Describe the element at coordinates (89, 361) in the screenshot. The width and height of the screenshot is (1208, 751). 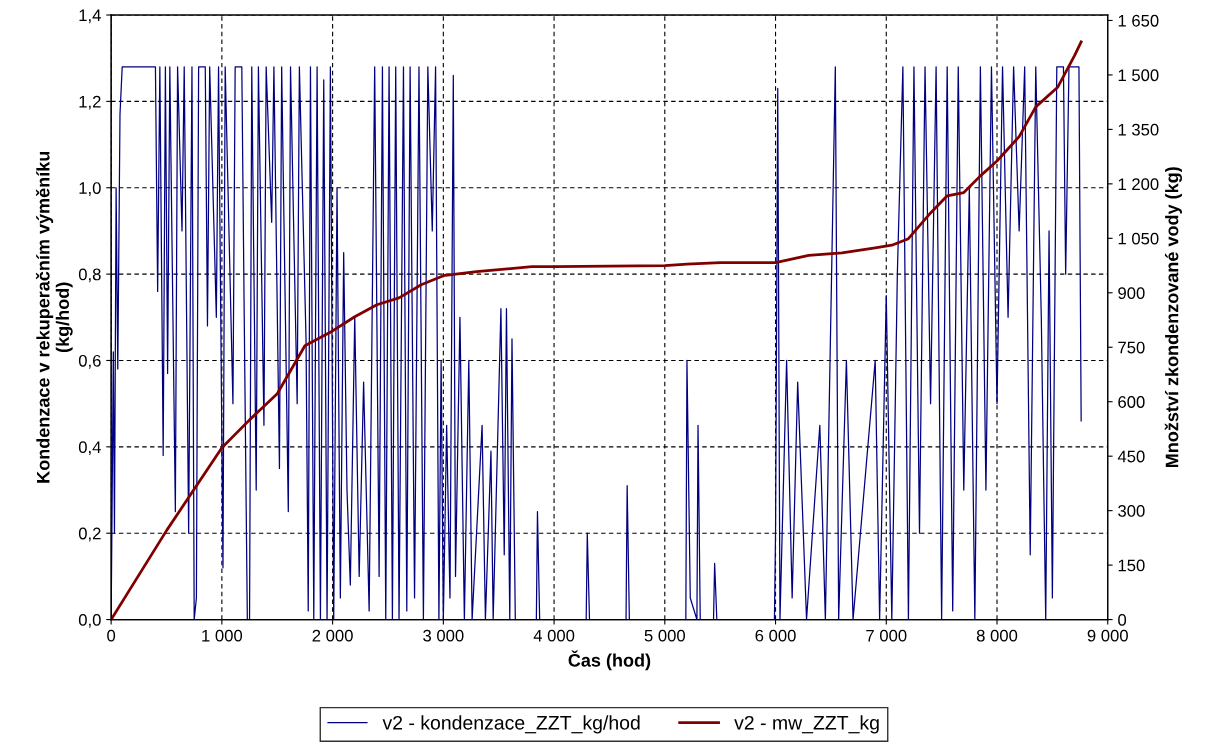
I see `y-tick-label: 0,6` at that location.